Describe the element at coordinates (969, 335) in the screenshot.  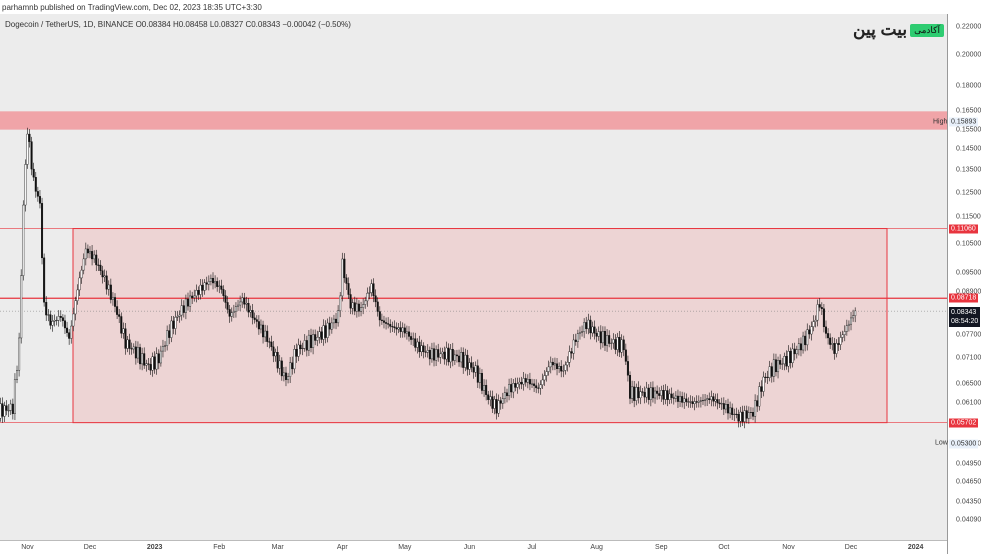
I see `price-tick: 0.07700` at that location.